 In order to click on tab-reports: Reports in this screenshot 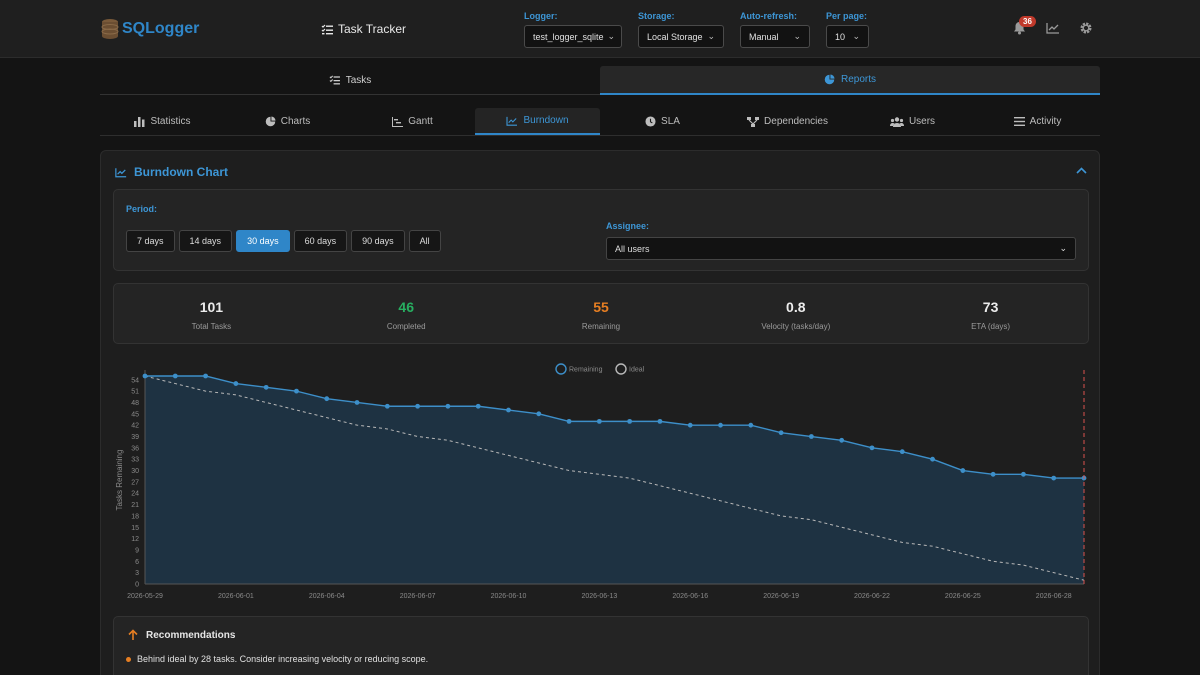, I will do `click(850, 80)`.